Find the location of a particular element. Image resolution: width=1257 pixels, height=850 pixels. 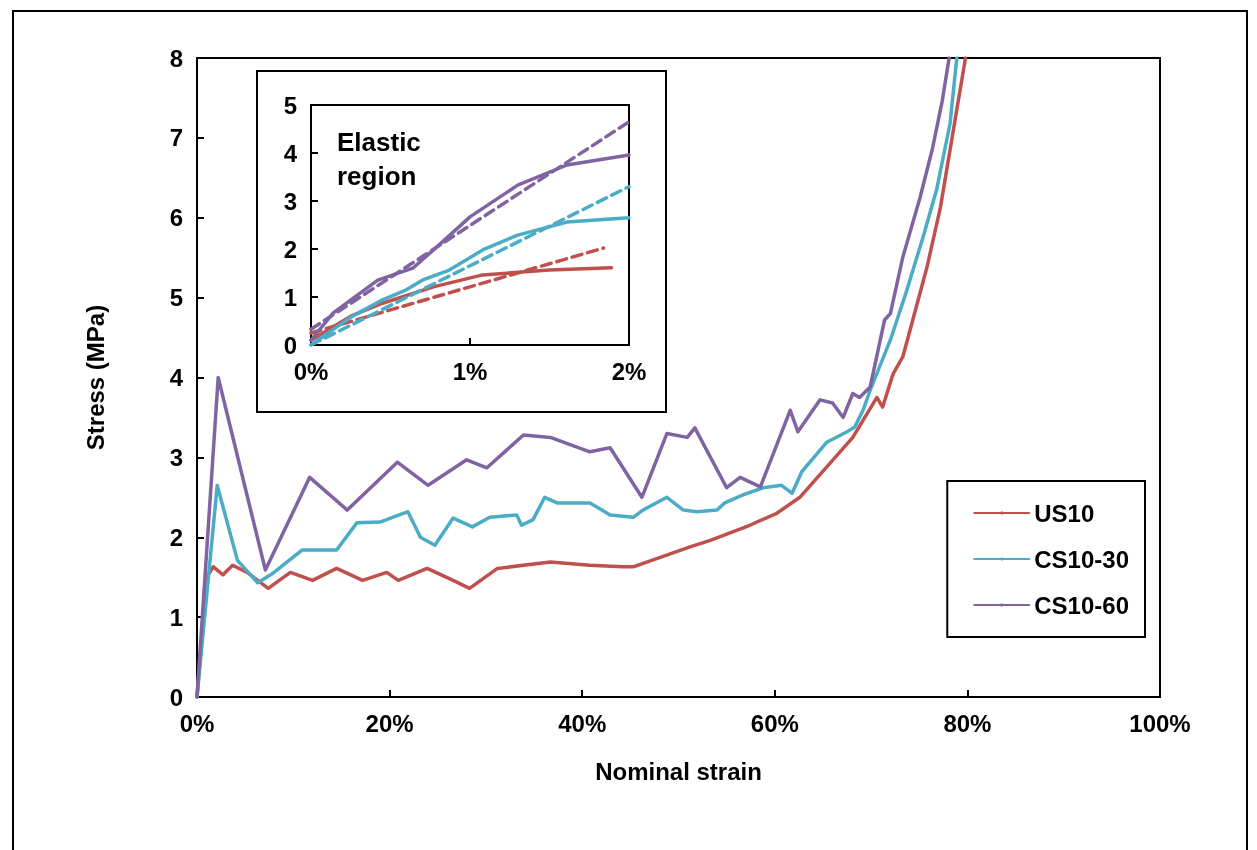

x-axis-title: Nominal strain is located at coordinates (678, 771).